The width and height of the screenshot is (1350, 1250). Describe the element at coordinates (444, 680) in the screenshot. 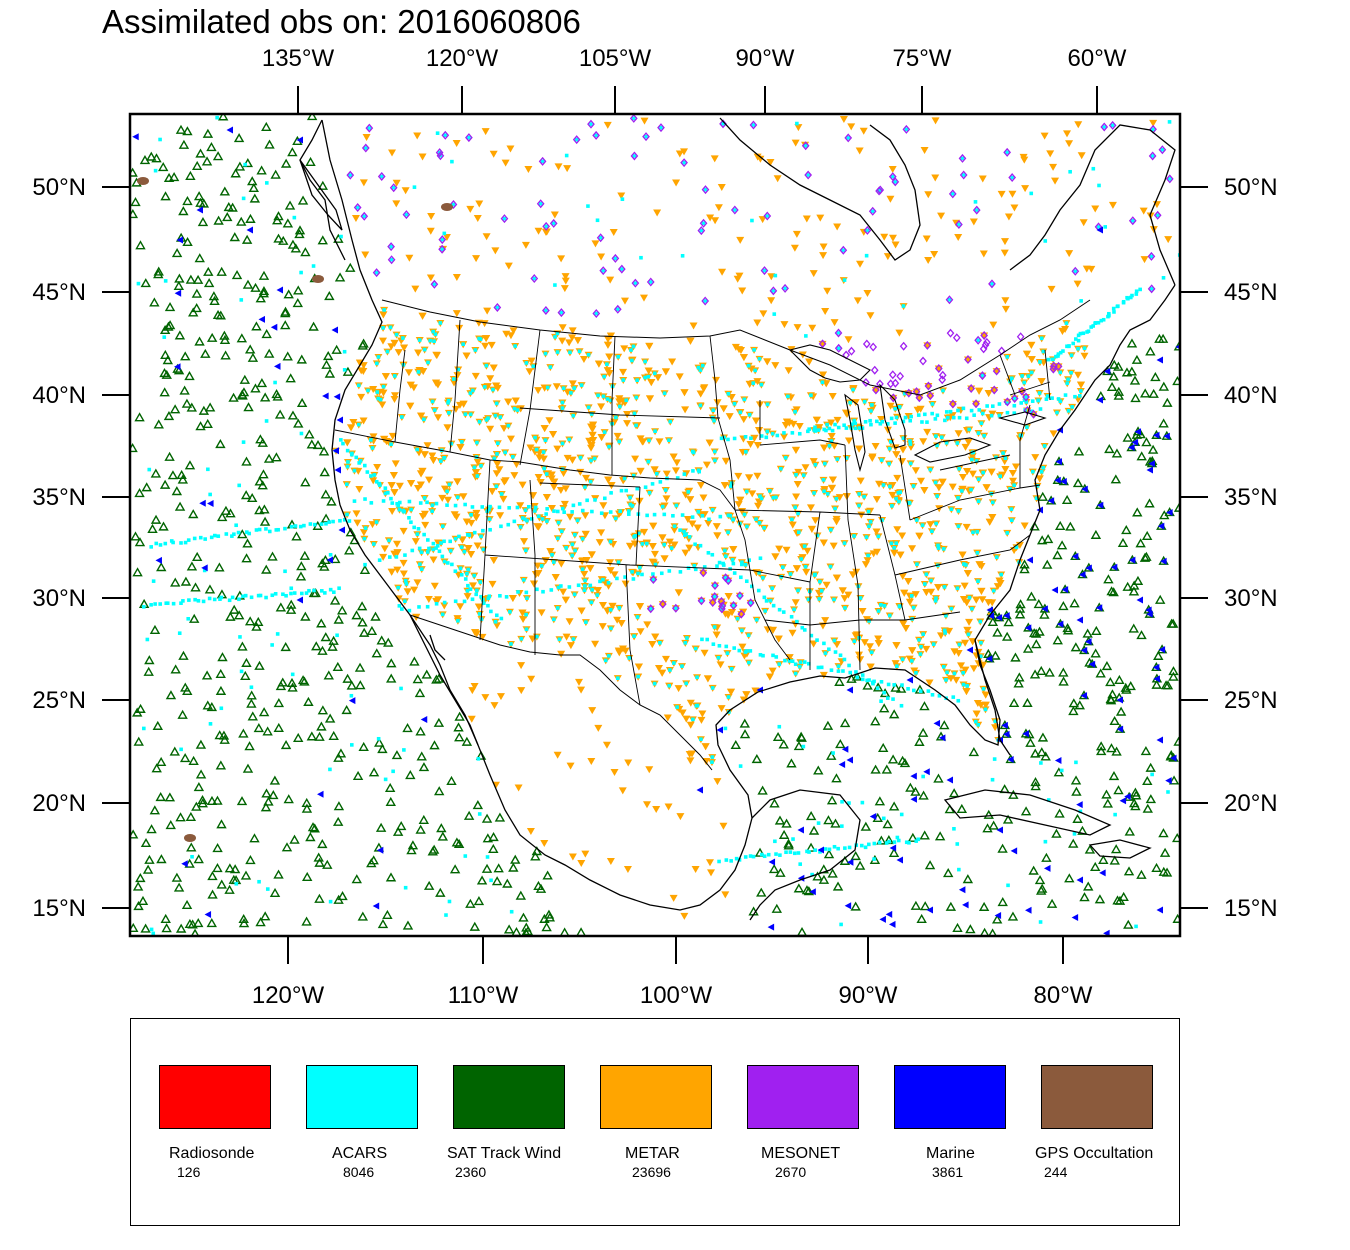

I see `baja-california-coast` at that location.